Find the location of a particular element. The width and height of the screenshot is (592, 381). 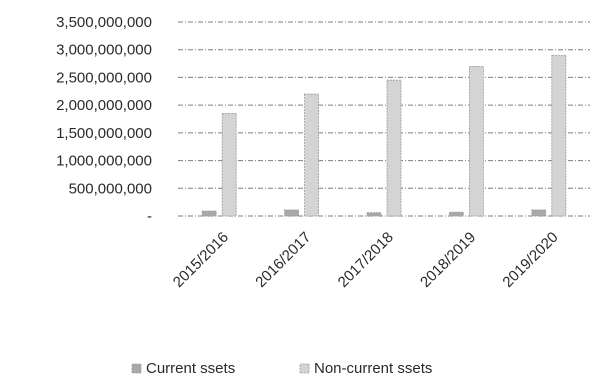

x-category-label: 2017/2018 is located at coordinates (366, 260).